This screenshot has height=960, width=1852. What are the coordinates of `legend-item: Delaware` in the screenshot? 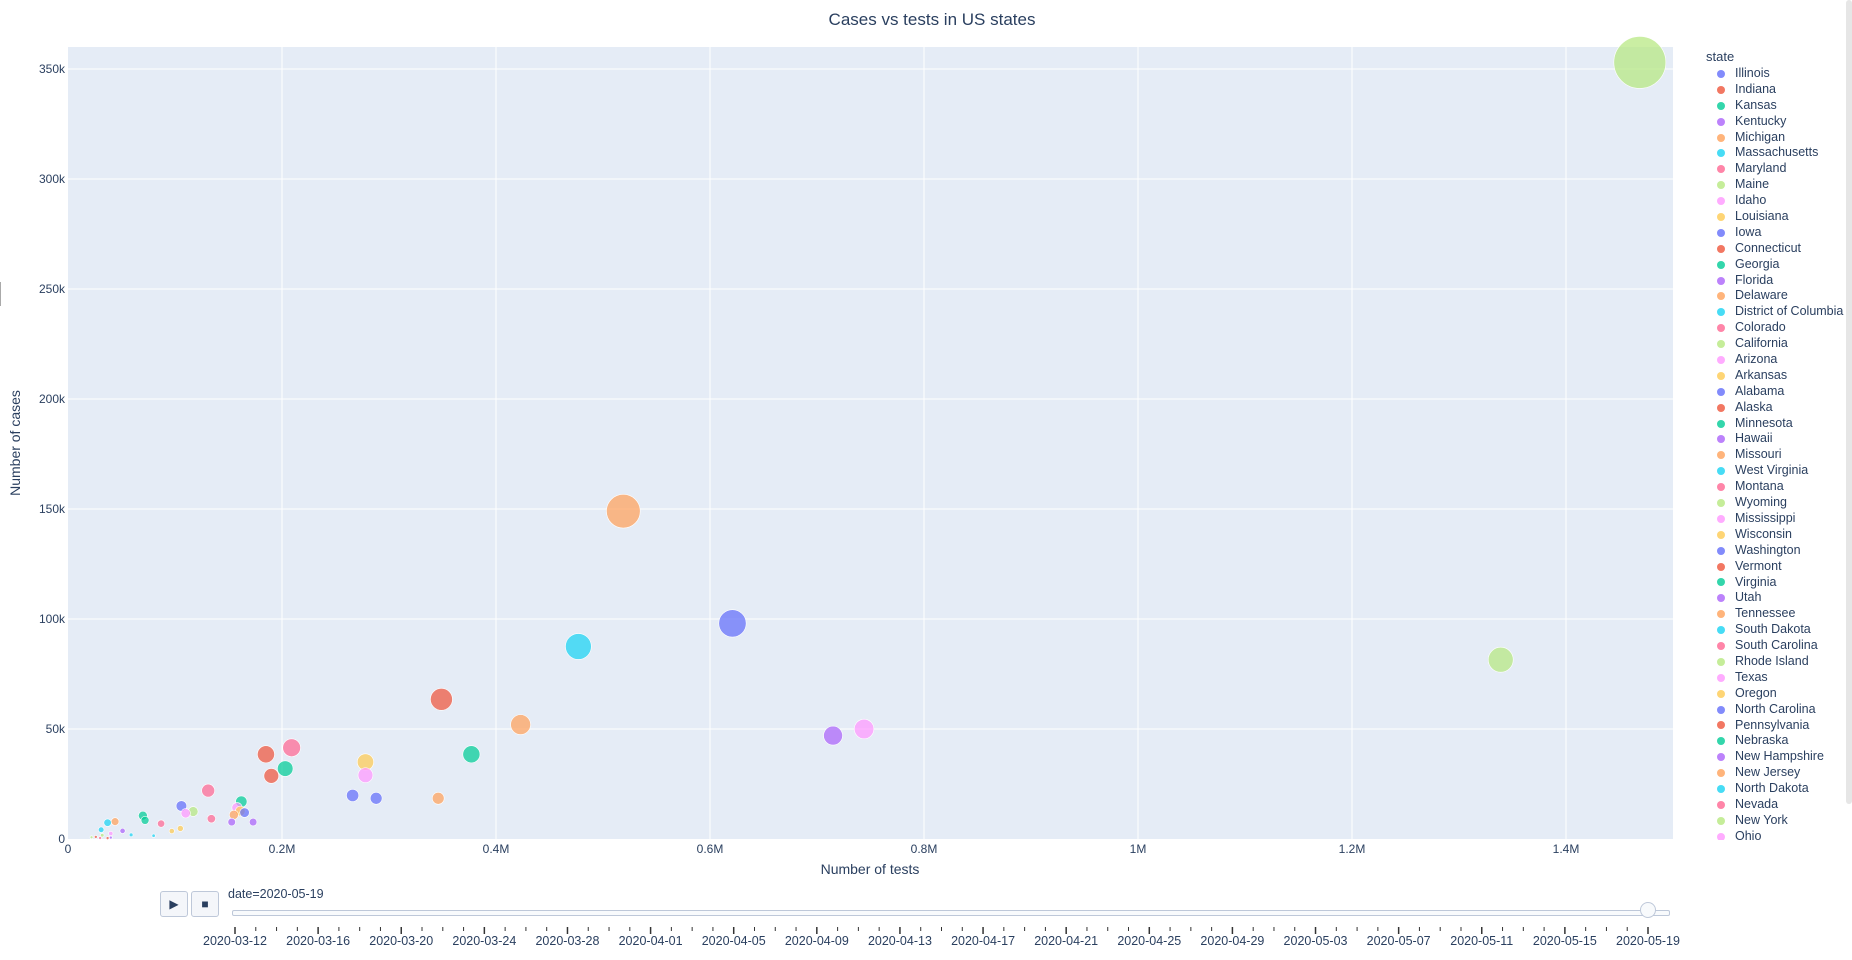 It's located at (1776, 296).